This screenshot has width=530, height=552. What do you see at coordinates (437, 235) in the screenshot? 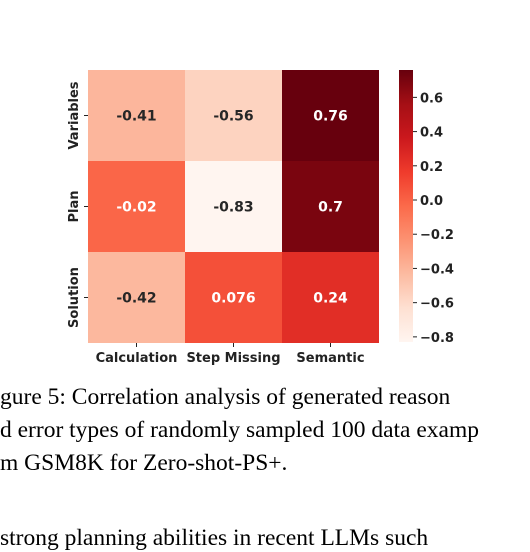
I see `colorbar-tick-label: −0.2` at bounding box center [437, 235].